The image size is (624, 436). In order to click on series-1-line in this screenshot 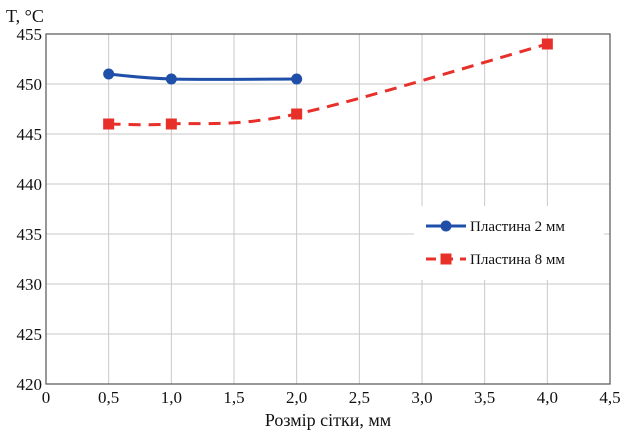, I will do `click(202, 76)`.